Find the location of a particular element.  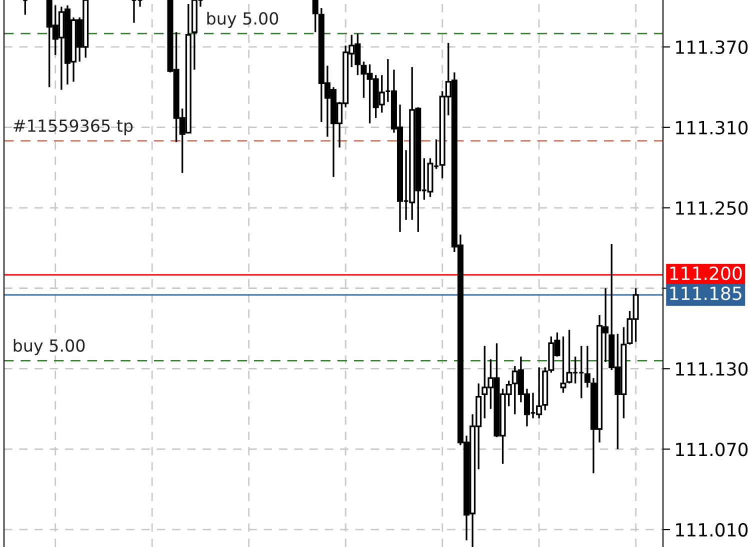

ref-line-label: #11559365 tp is located at coordinates (73, 127).